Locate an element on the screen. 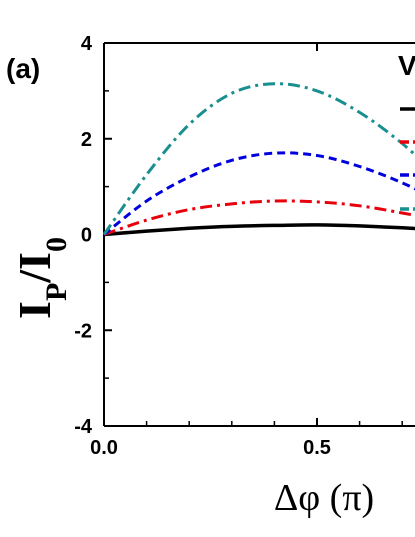 This screenshot has height=537, width=415. x-tick-label: 0.0 is located at coordinates (104, 448).